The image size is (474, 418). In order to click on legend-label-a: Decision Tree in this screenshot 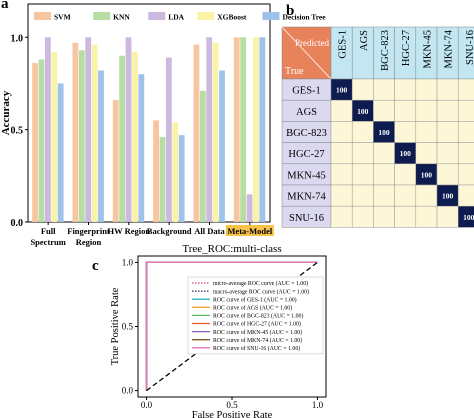, I will do `click(304, 17)`.